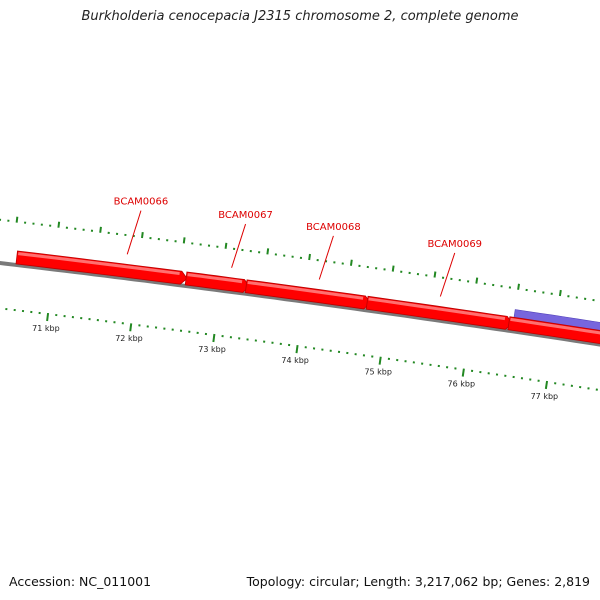 Image resolution: width=600 pixels, height=600 pixels. What do you see at coordinates (295, 360) in the screenshot?
I see `scale-label: 74 kbp` at bounding box center [295, 360].